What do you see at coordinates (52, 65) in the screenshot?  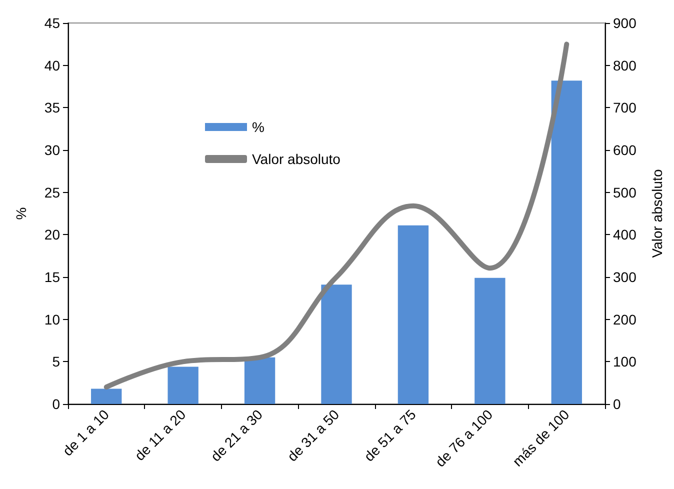 I see `y-tick-label: 40` at bounding box center [52, 65].